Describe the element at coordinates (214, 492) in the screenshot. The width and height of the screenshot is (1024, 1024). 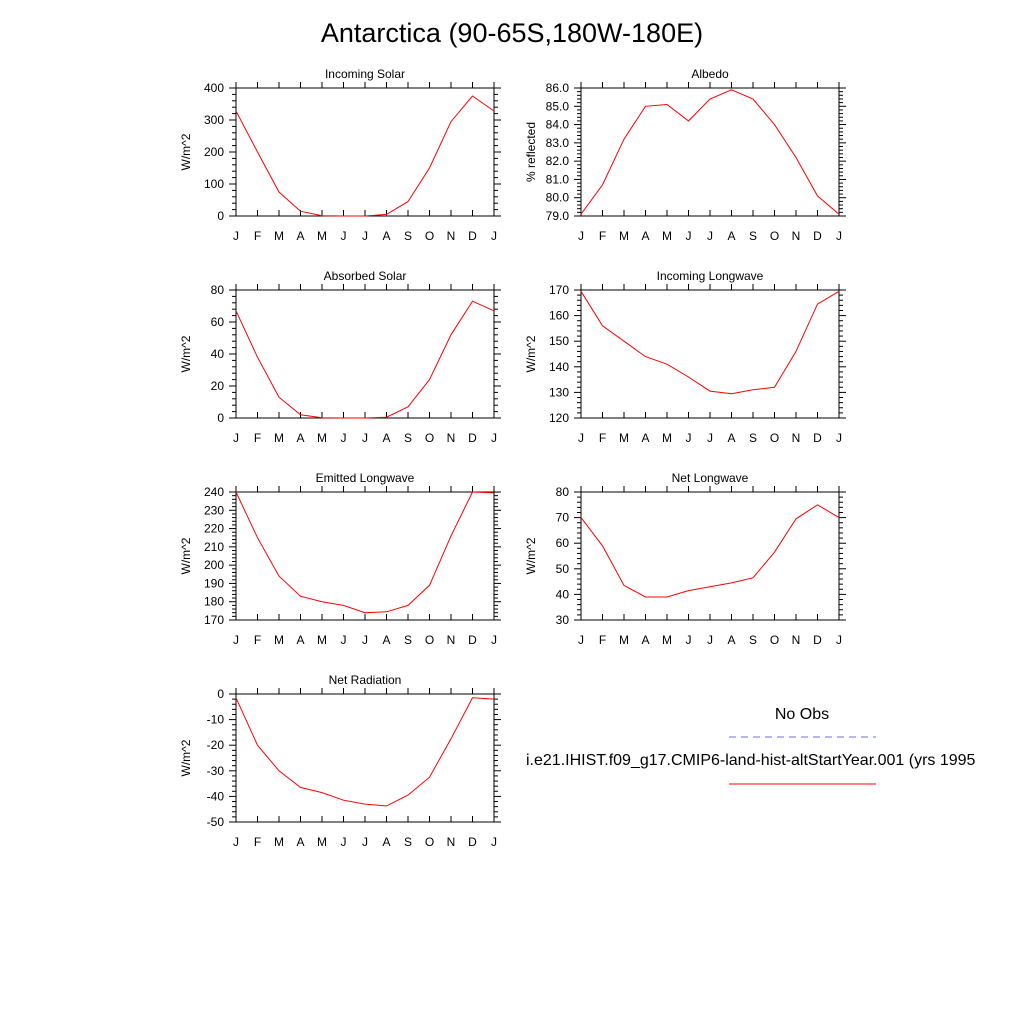
I see `y-tick-label: 240` at that location.